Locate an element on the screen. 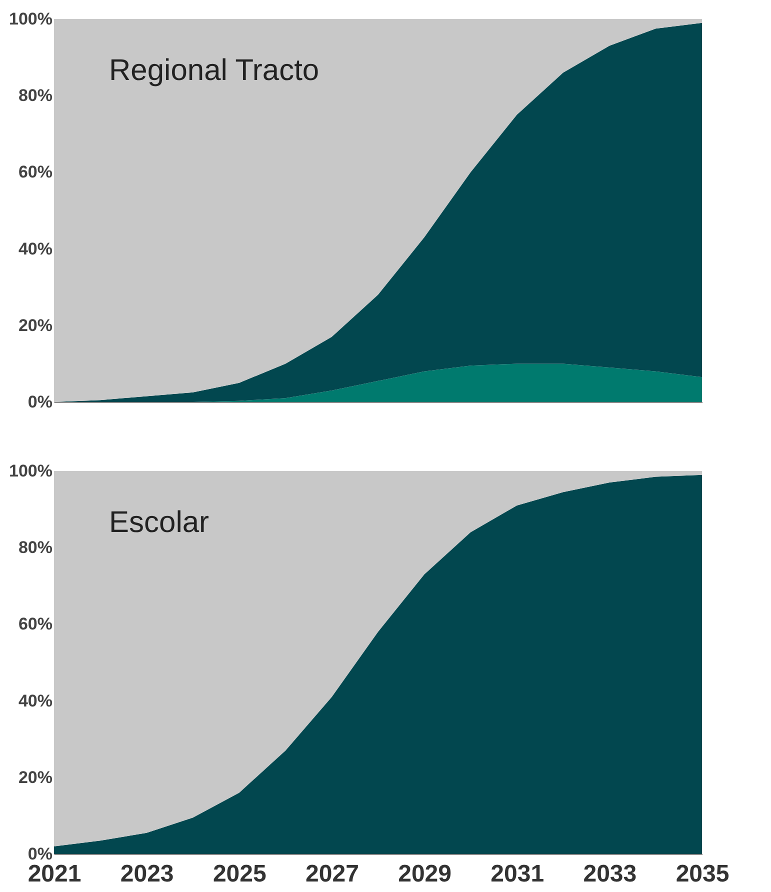 The width and height of the screenshot is (771, 892). text: Regional Tracto is located at coordinates (214, 70).